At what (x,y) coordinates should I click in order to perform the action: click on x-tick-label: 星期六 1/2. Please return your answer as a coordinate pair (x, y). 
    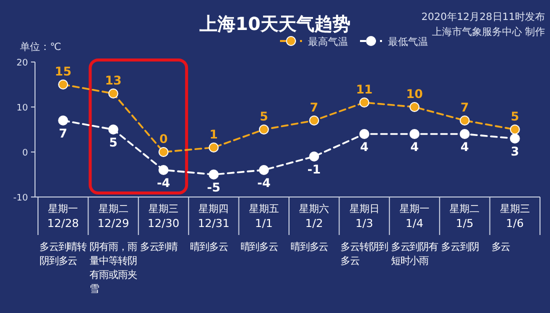
    Looking at the image, I should click on (314, 216).